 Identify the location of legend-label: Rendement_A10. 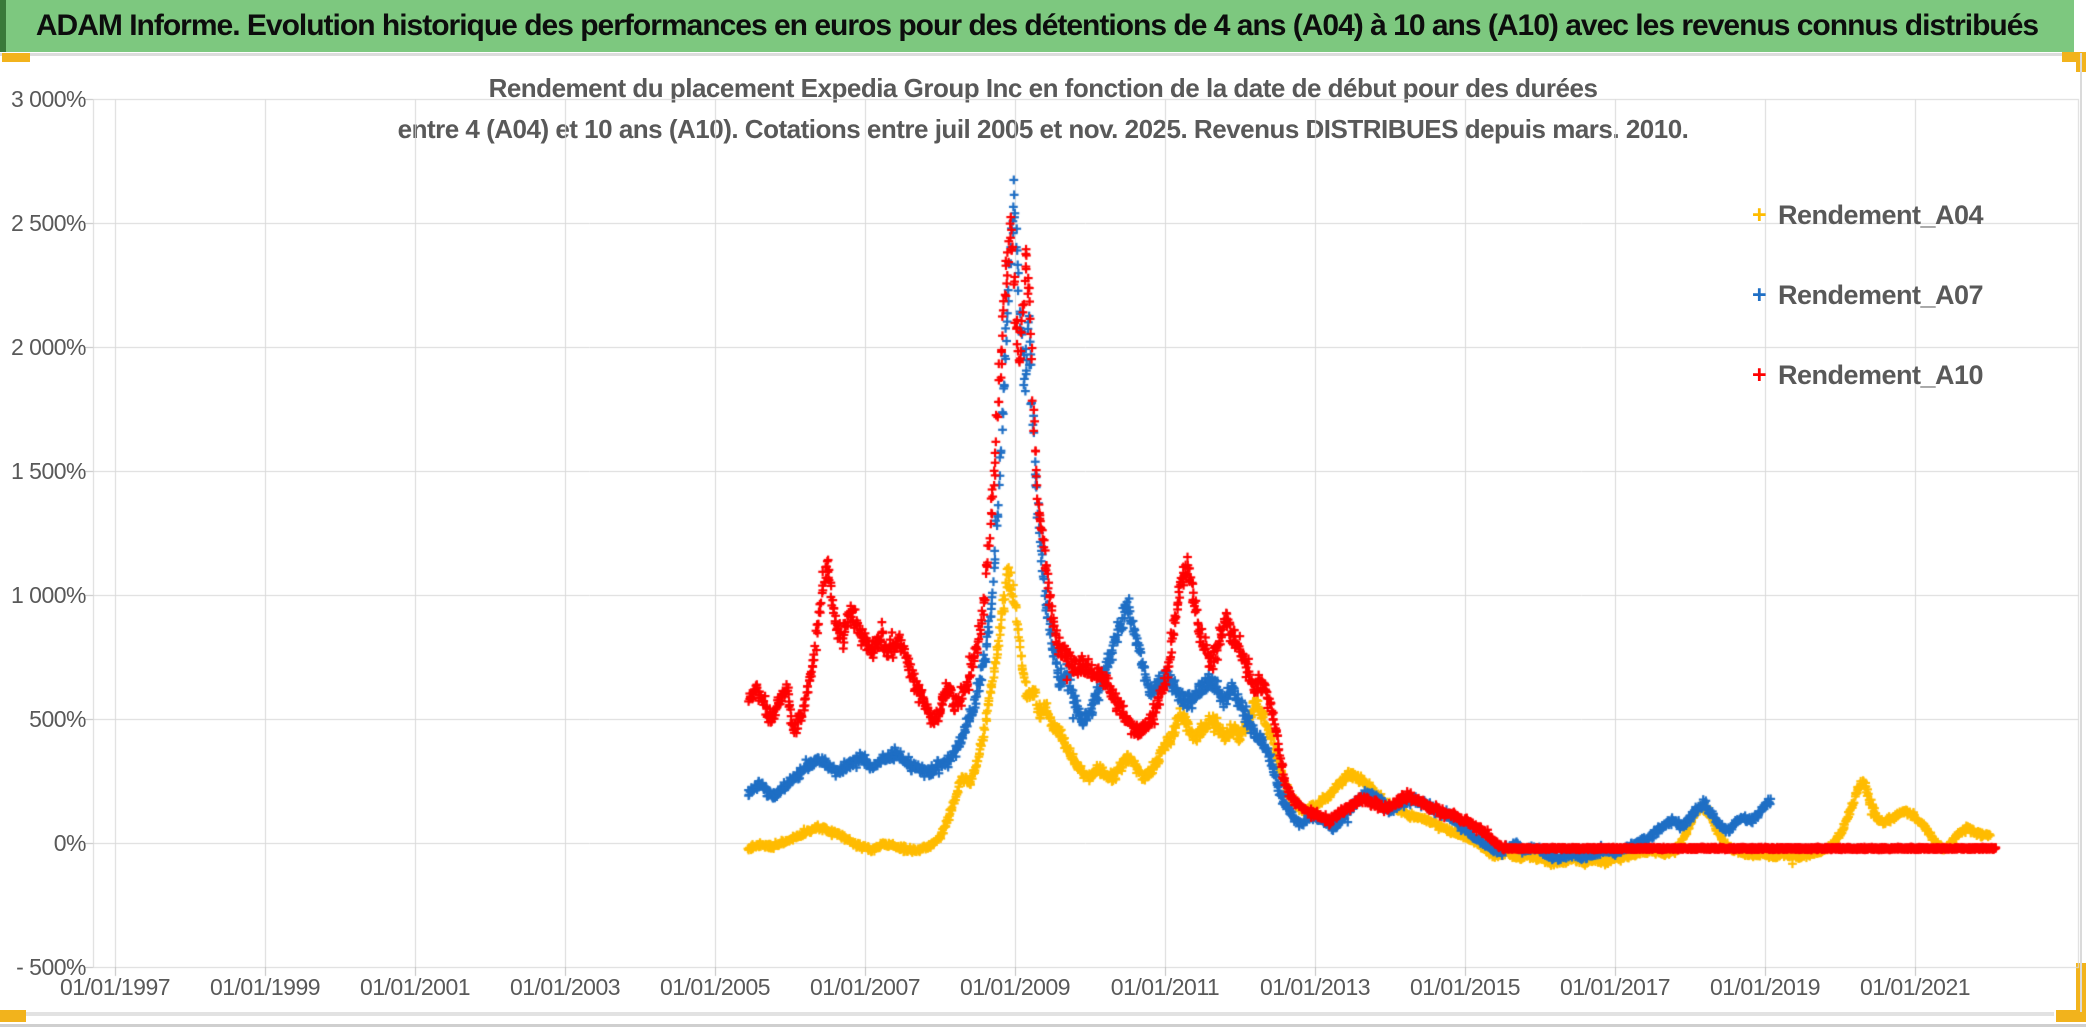
(1881, 375).